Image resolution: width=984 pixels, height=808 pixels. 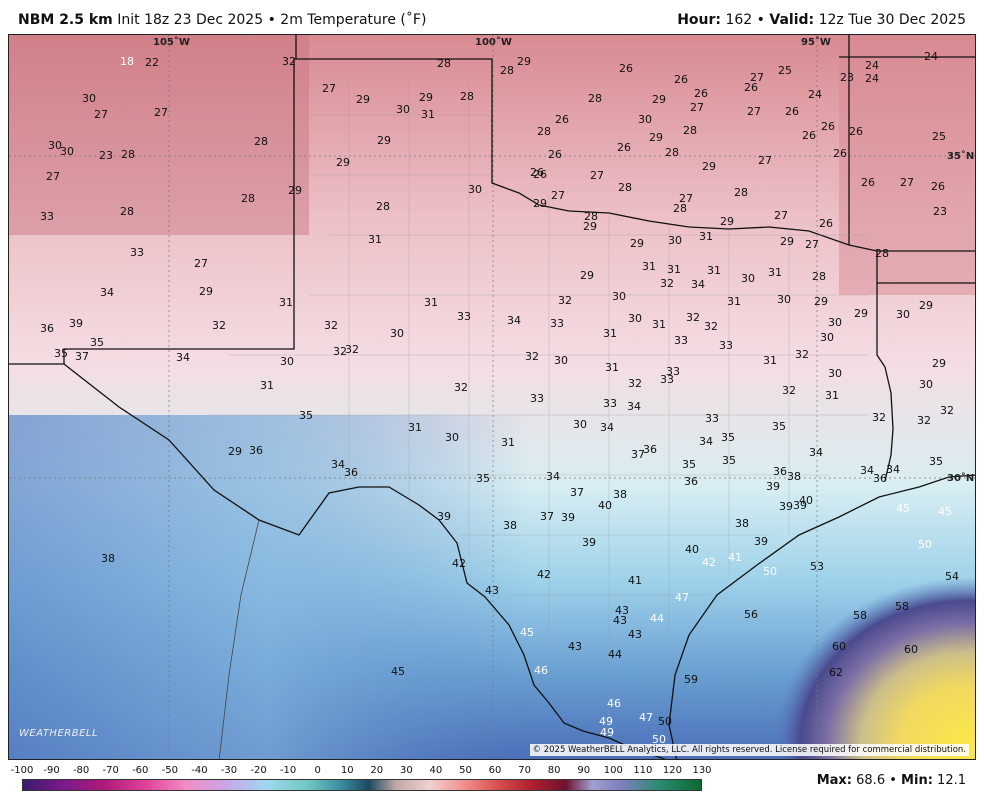 What do you see at coordinates (665, 721) in the screenshot?
I see `temperature-value: 50` at bounding box center [665, 721].